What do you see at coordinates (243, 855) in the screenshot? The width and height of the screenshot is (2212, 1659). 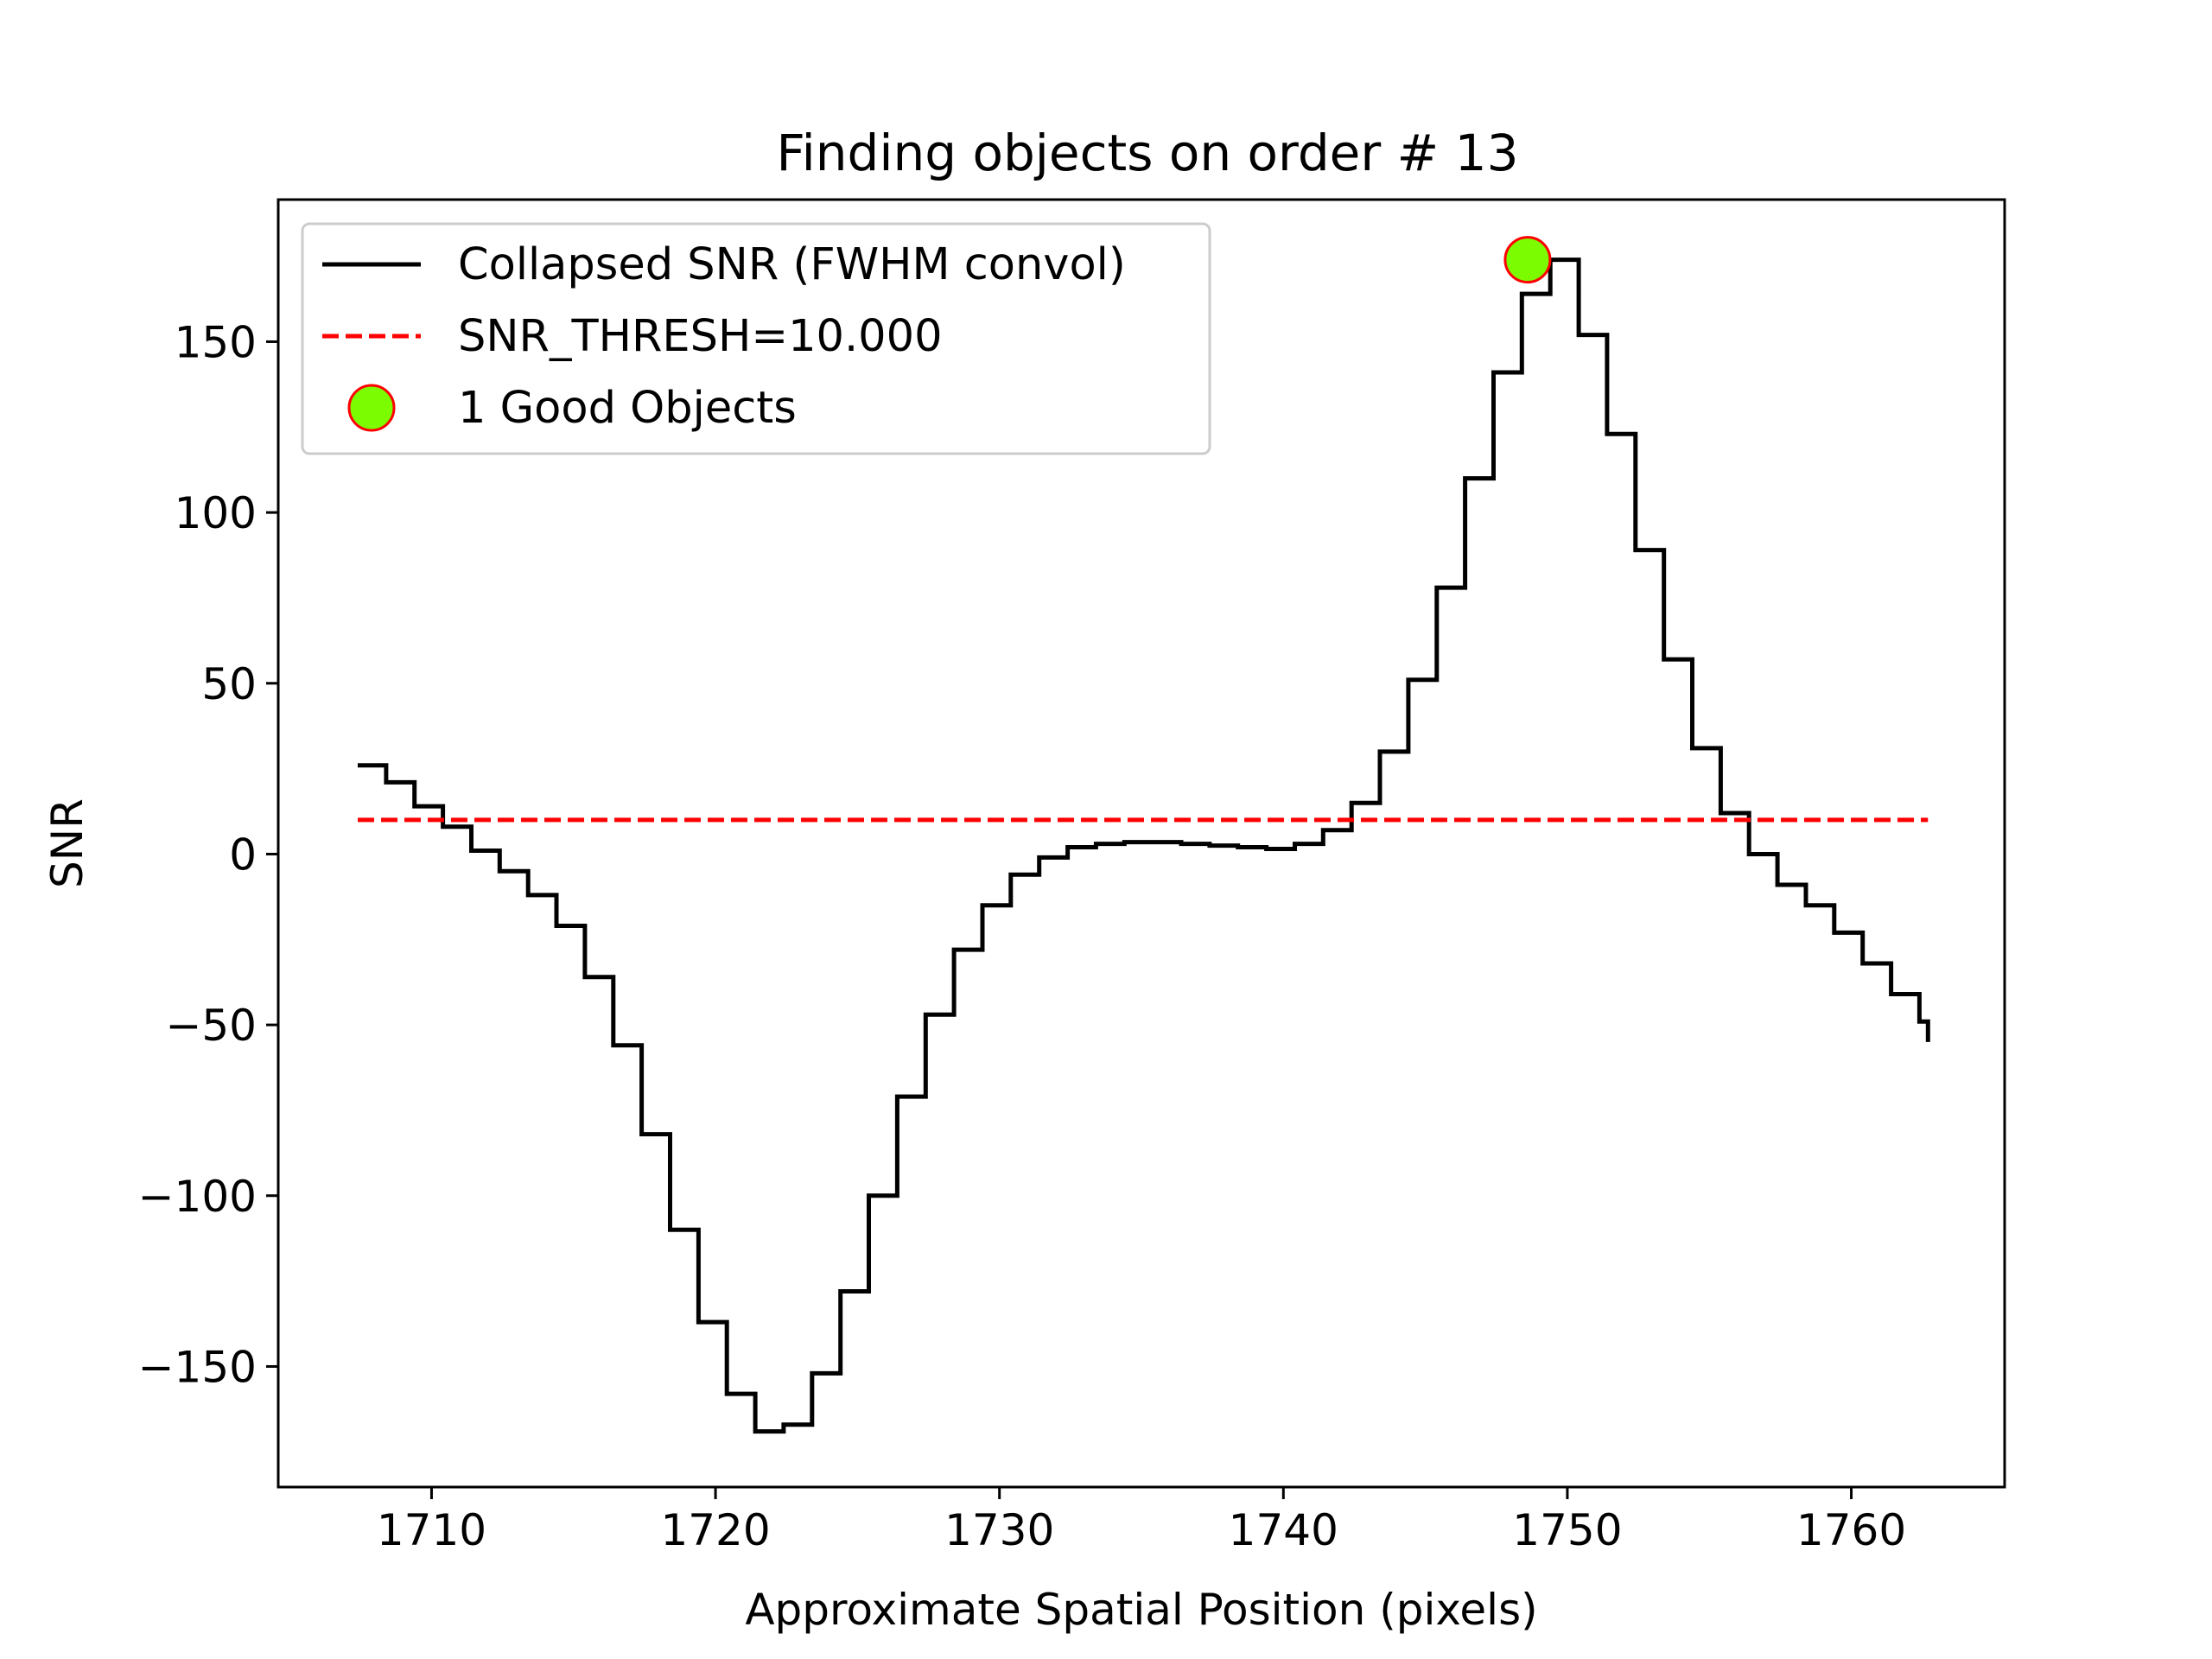 I see `y-tick-label: 0` at bounding box center [243, 855].